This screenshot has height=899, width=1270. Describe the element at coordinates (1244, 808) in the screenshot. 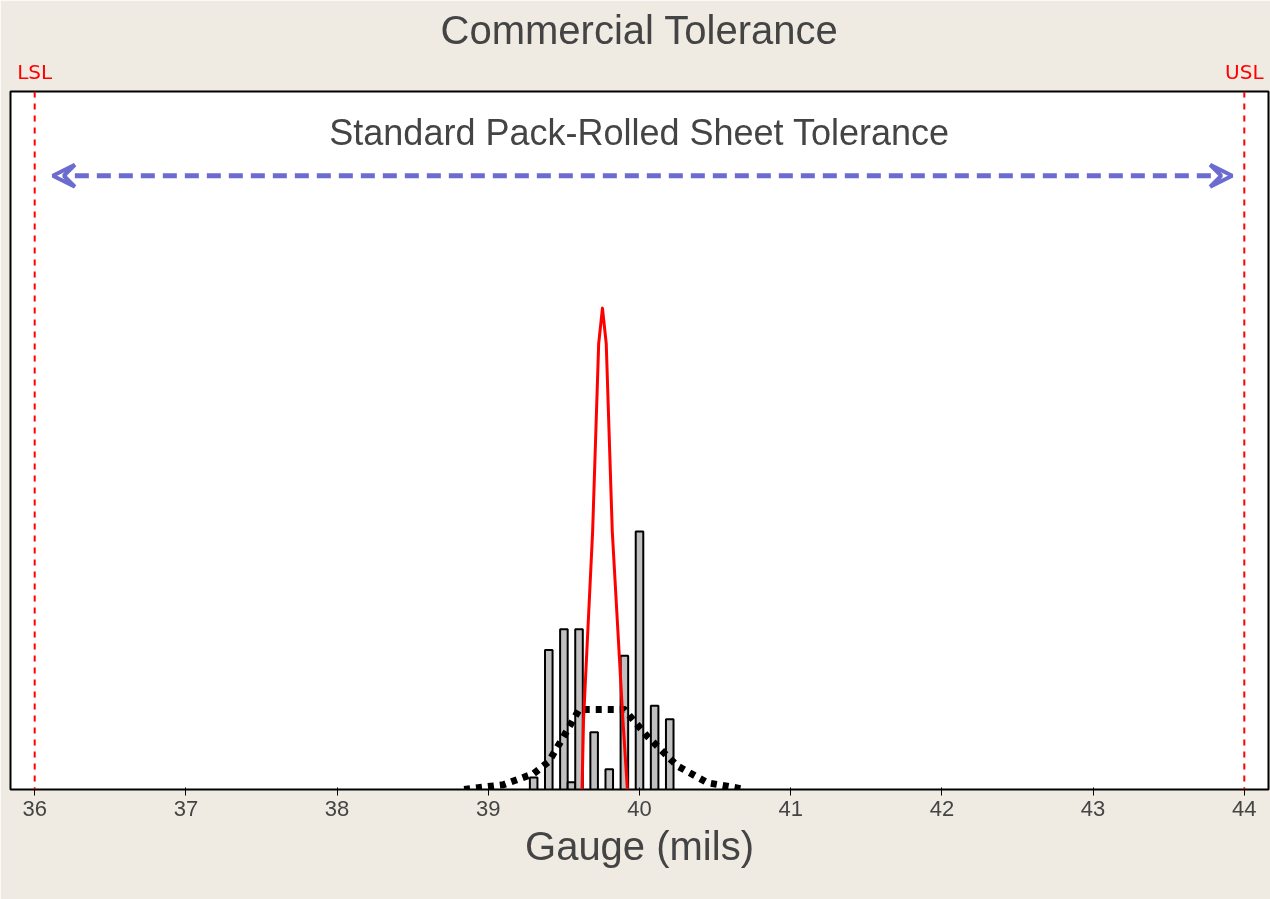

I see `x-tick-label: 44` at that location.